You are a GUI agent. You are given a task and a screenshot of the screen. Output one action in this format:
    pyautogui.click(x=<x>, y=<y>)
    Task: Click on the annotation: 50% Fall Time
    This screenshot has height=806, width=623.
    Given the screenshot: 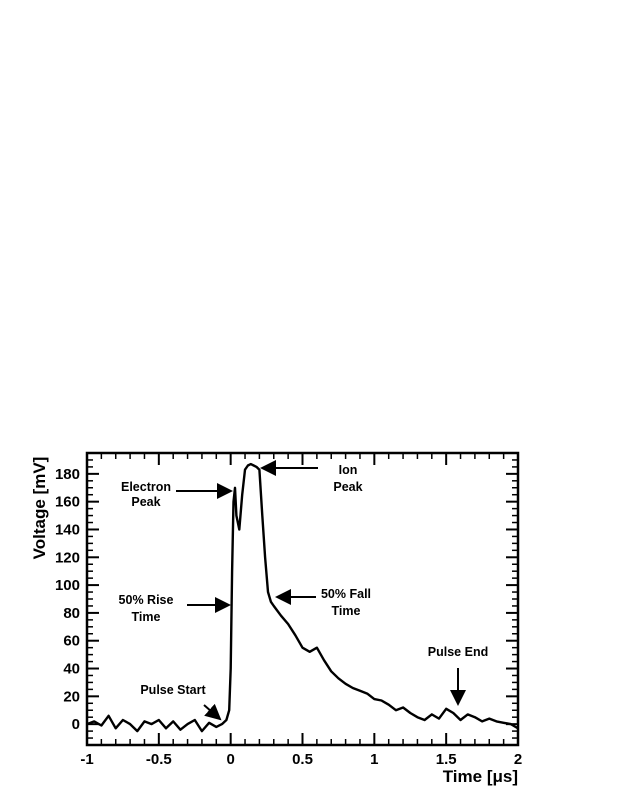 What is the action you would take?
    pyautogui.click(x=323, y=602)
    